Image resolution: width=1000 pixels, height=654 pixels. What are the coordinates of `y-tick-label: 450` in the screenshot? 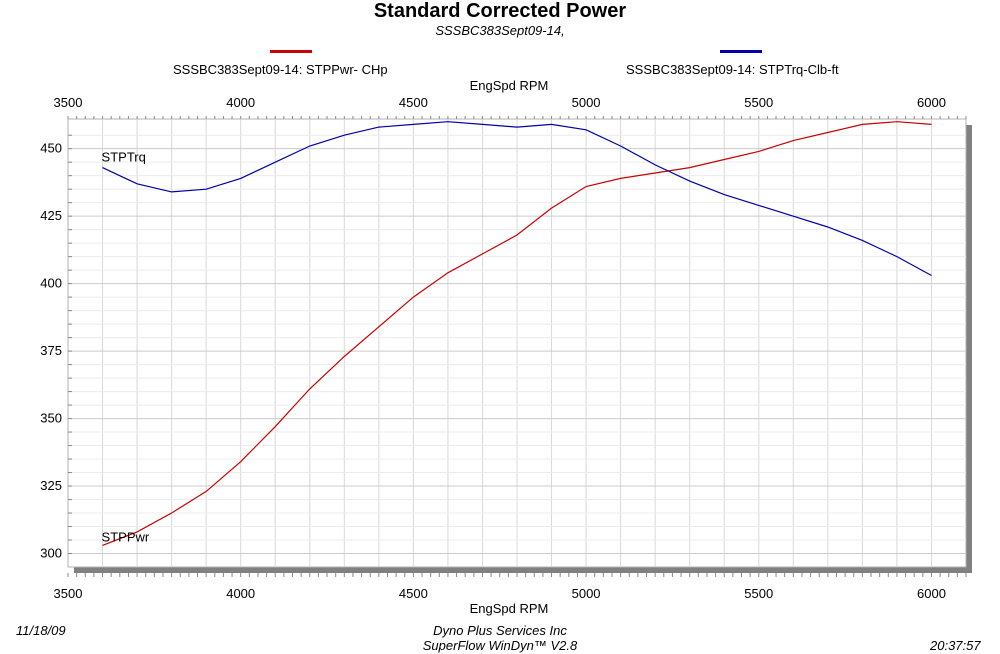 It's located at (51, 148).